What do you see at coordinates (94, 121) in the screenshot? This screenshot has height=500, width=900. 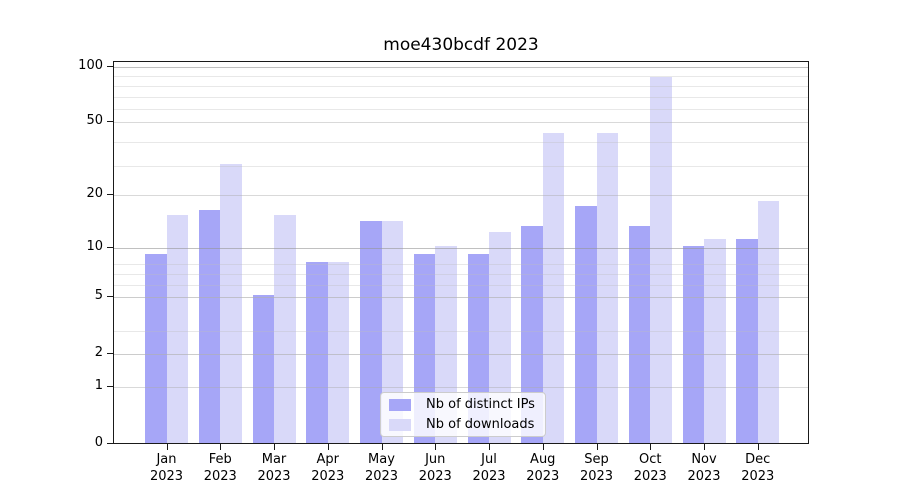 I see `y-tick-label: 50` at bounding box center [94, 121].